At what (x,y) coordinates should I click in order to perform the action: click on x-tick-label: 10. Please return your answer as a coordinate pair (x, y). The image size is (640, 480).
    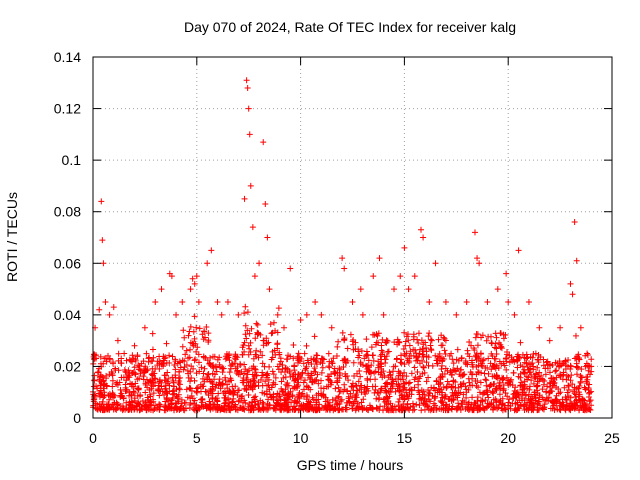
    Looking at the image, I should click on (301, 438).